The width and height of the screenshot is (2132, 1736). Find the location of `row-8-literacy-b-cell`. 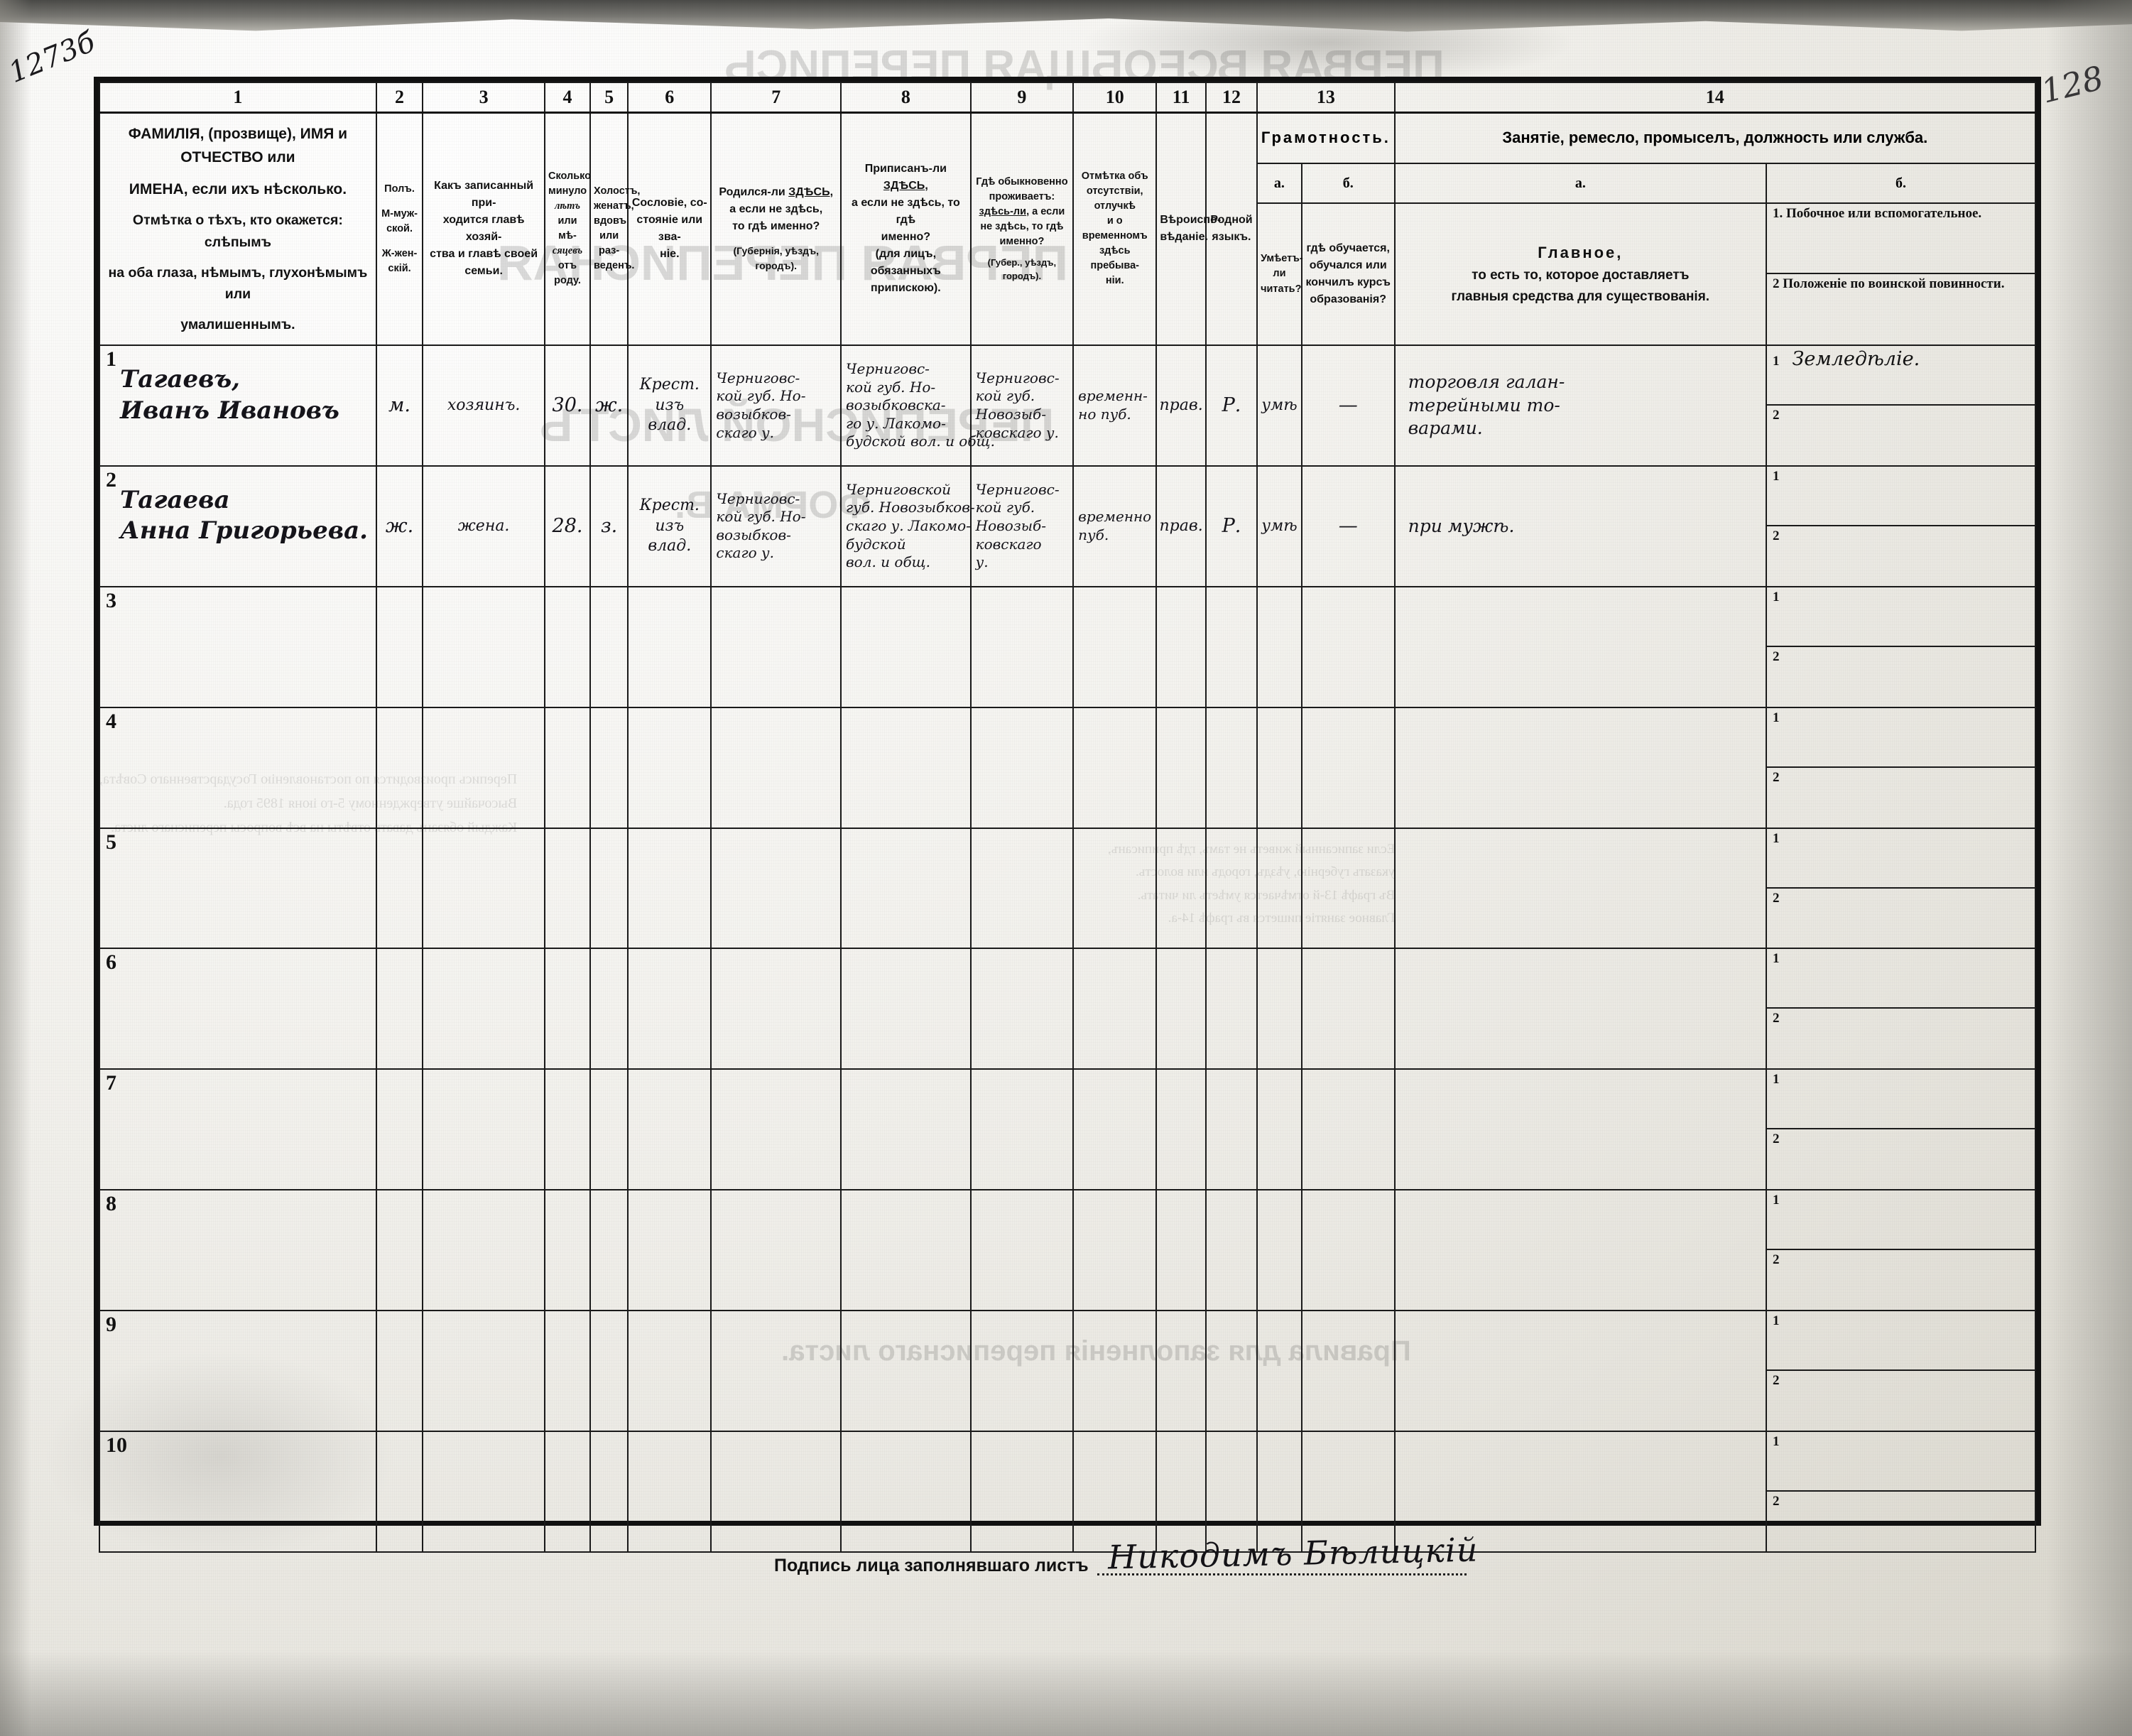

row-8-literacy-b-cell is located at coordinates (1348, 1250).